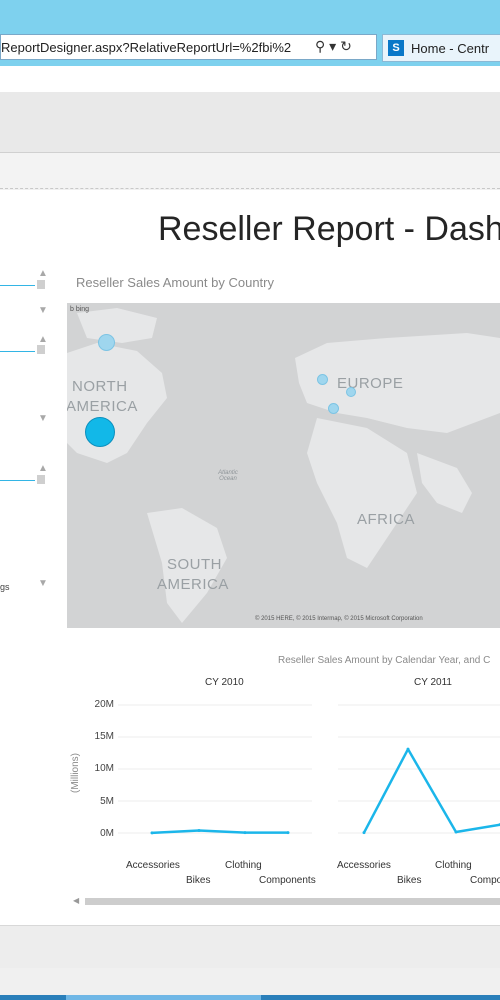 This screenshot has height=1000, width=500. Describe the element at coordinates (250, 946) in the screenshot. I see `status-band` at that location.